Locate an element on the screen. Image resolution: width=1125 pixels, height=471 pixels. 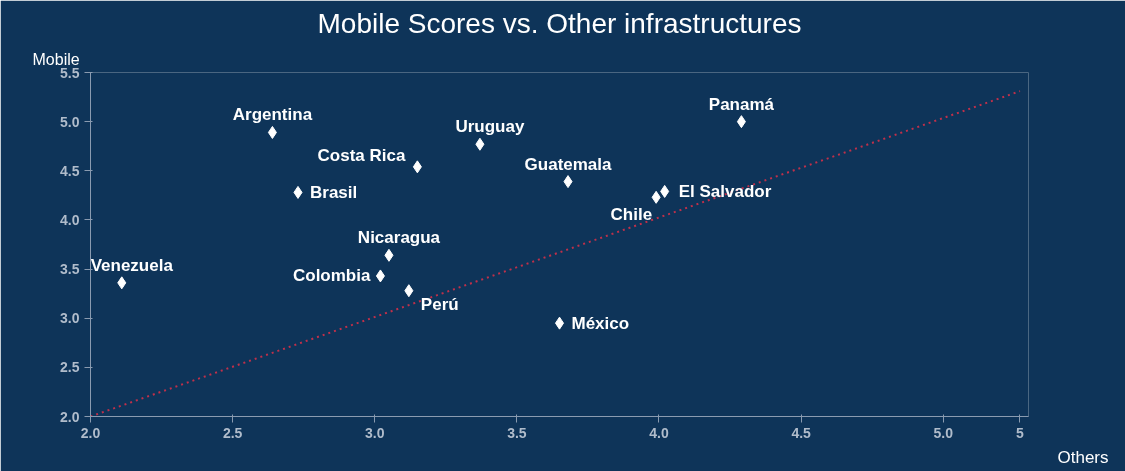
x-tick-label: 3.0 is located at coordinates (375, 432).